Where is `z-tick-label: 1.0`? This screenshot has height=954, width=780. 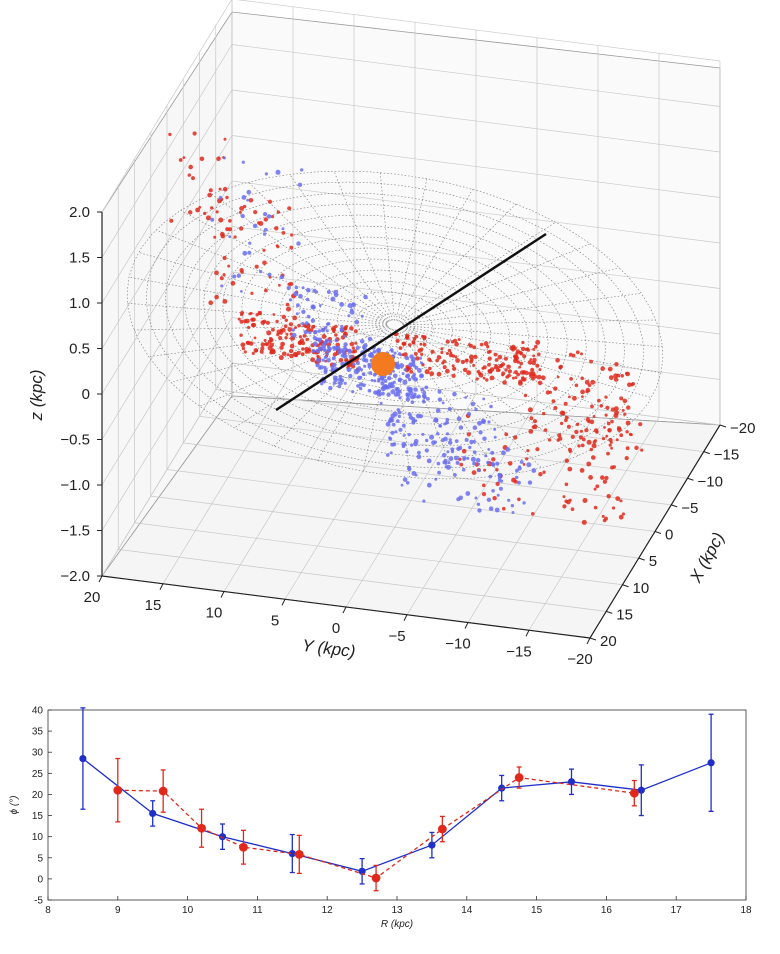 z-tick-label: 1.0 is located at coordinates (79, 303).